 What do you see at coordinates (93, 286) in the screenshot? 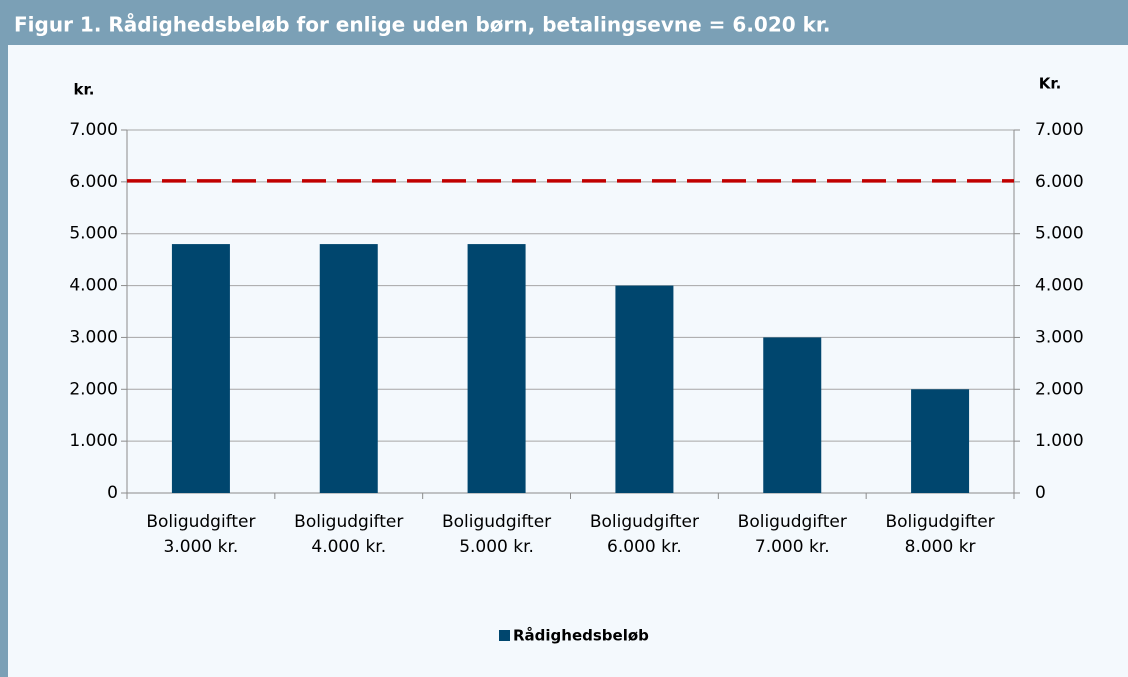
I see `y-tick-label: 4.000` at bounding box center [93, 286].